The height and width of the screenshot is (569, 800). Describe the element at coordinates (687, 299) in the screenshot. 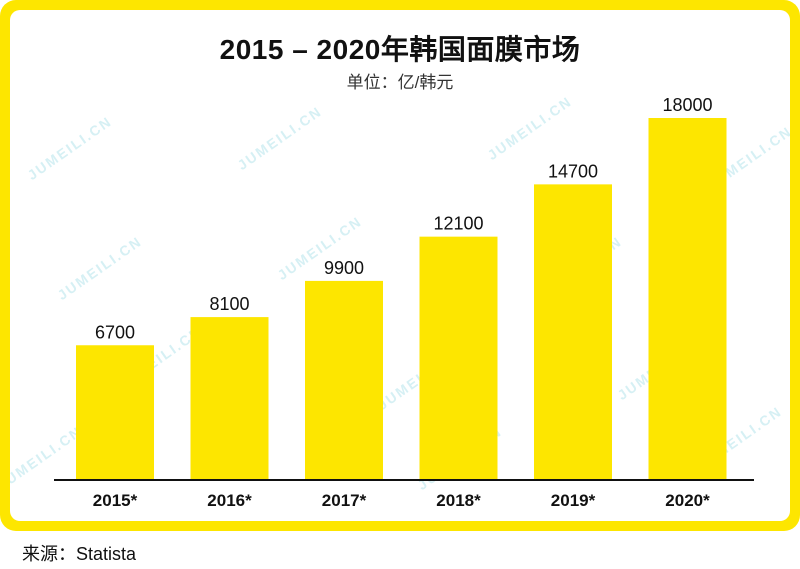

I see `bar-2020` at that location.